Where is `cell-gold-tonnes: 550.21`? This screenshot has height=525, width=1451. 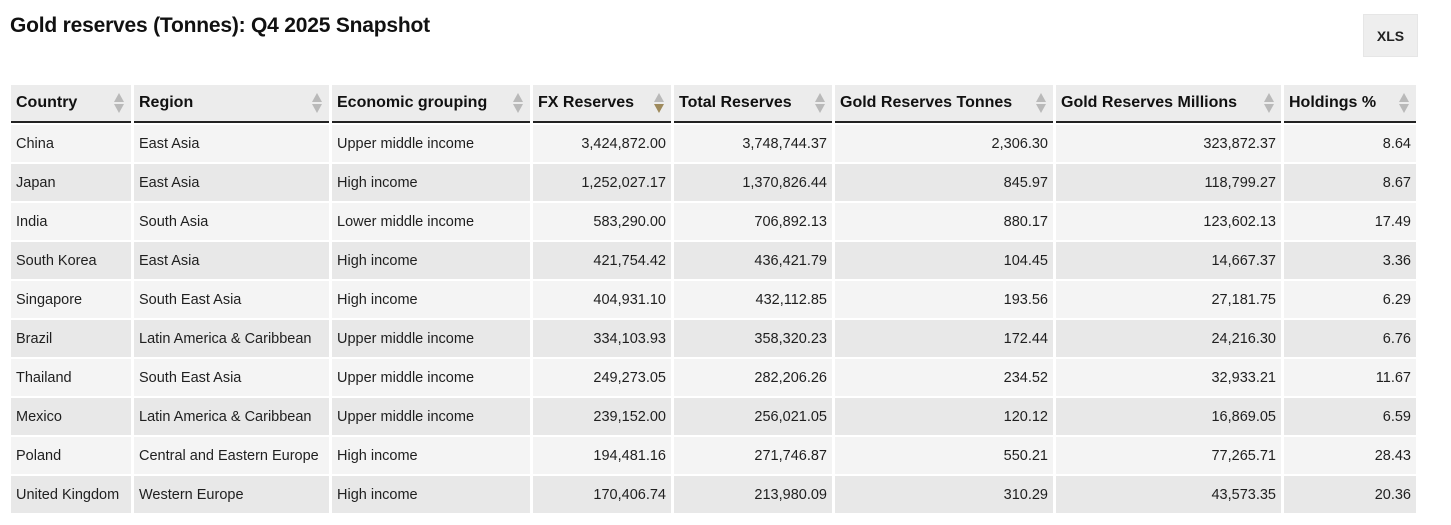
cell-gold-tonnes: 550.21 is located at coordinates (944, 455).